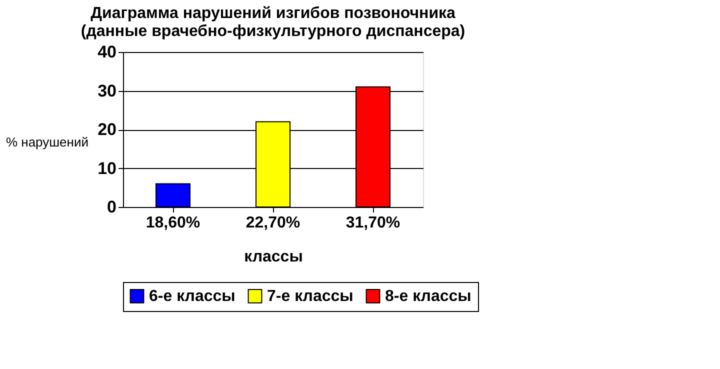  What do you see at coordinates (273, 257) in the screenshot?
I see `x-axis-title: классы` at bounding box center [273, 257].